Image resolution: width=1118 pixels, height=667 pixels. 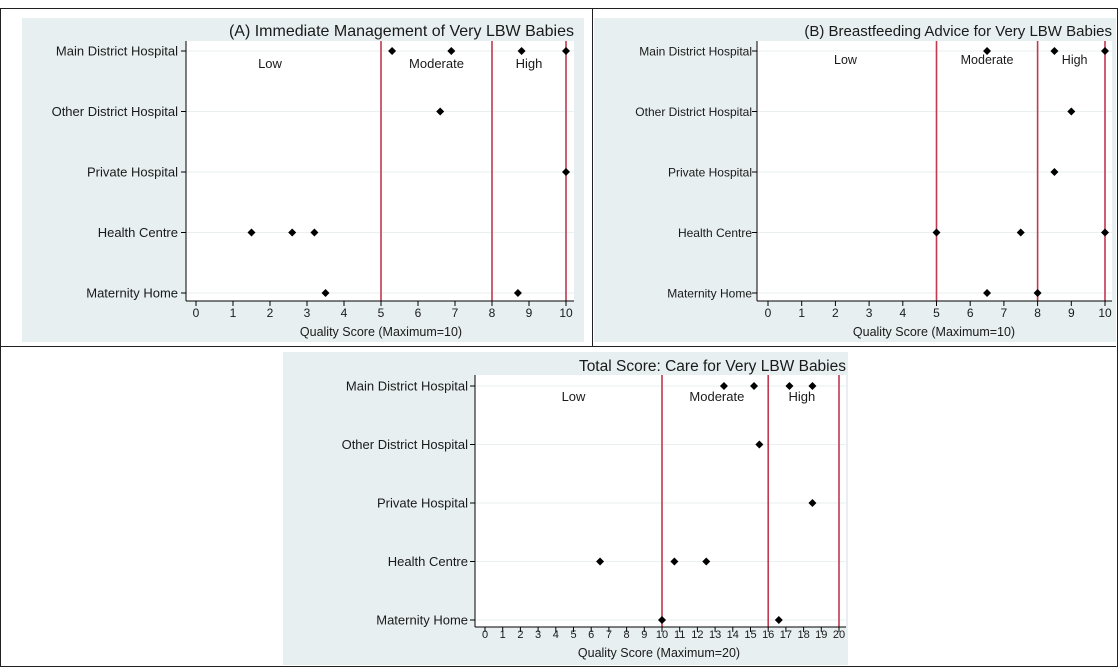 What do you see at coordinates (697, 635) in the screenshot?
I see `x-tick-label: 12` at bounding box center [697, 635].